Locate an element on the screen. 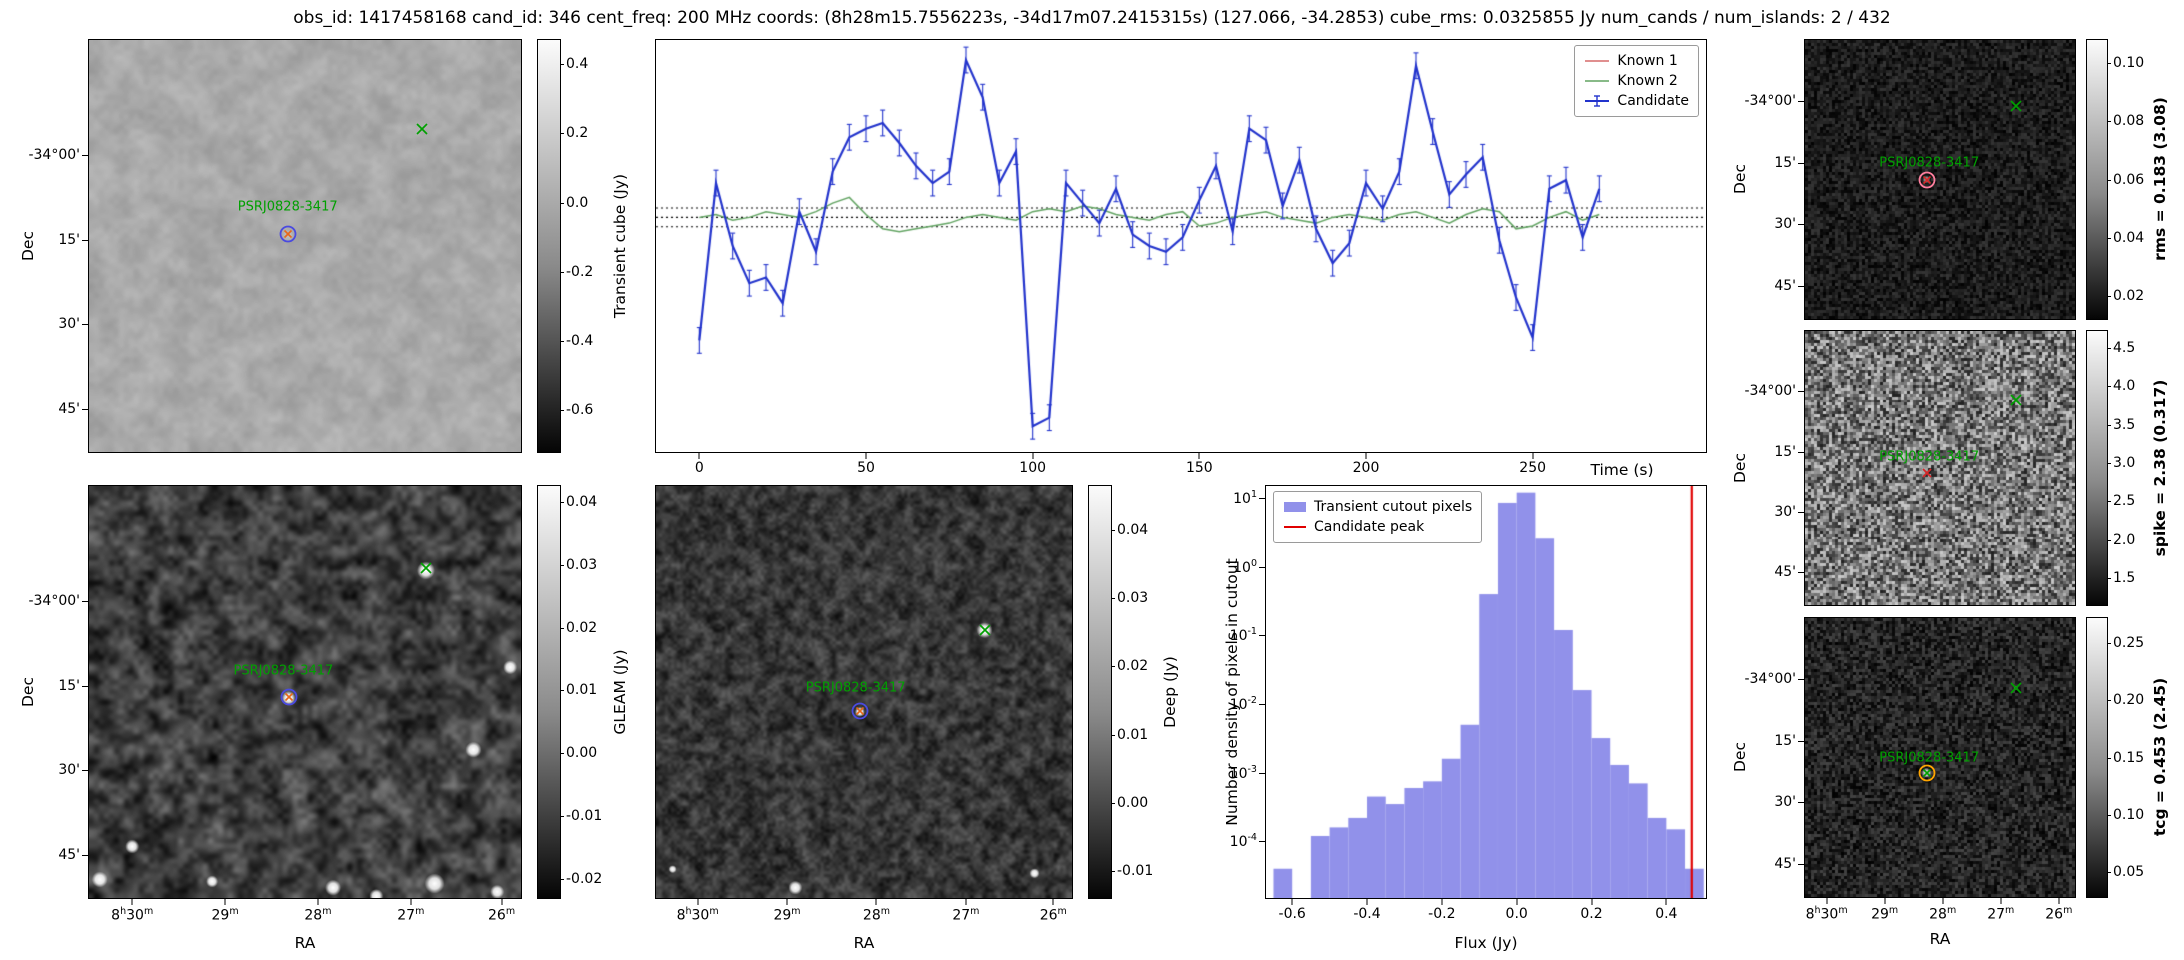 This screenshot has width=2184, height=960. gleam-colorbar-label: GLEAM (Jy) is located at coordinates (620, 692).